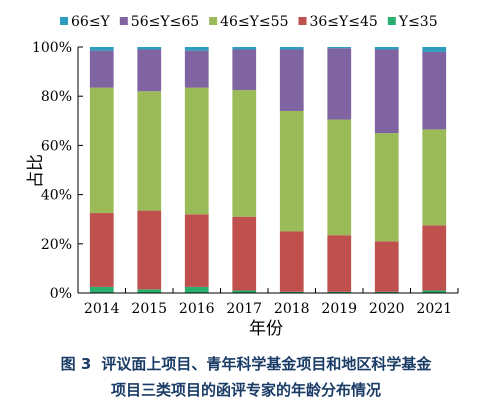 Image resolution: width=492 pixels, height=411 pixels. What do you see at coordinates (36, 171) in the screenshot?
I see `y-axis-label: 占比` at bounding box center [36, 171].